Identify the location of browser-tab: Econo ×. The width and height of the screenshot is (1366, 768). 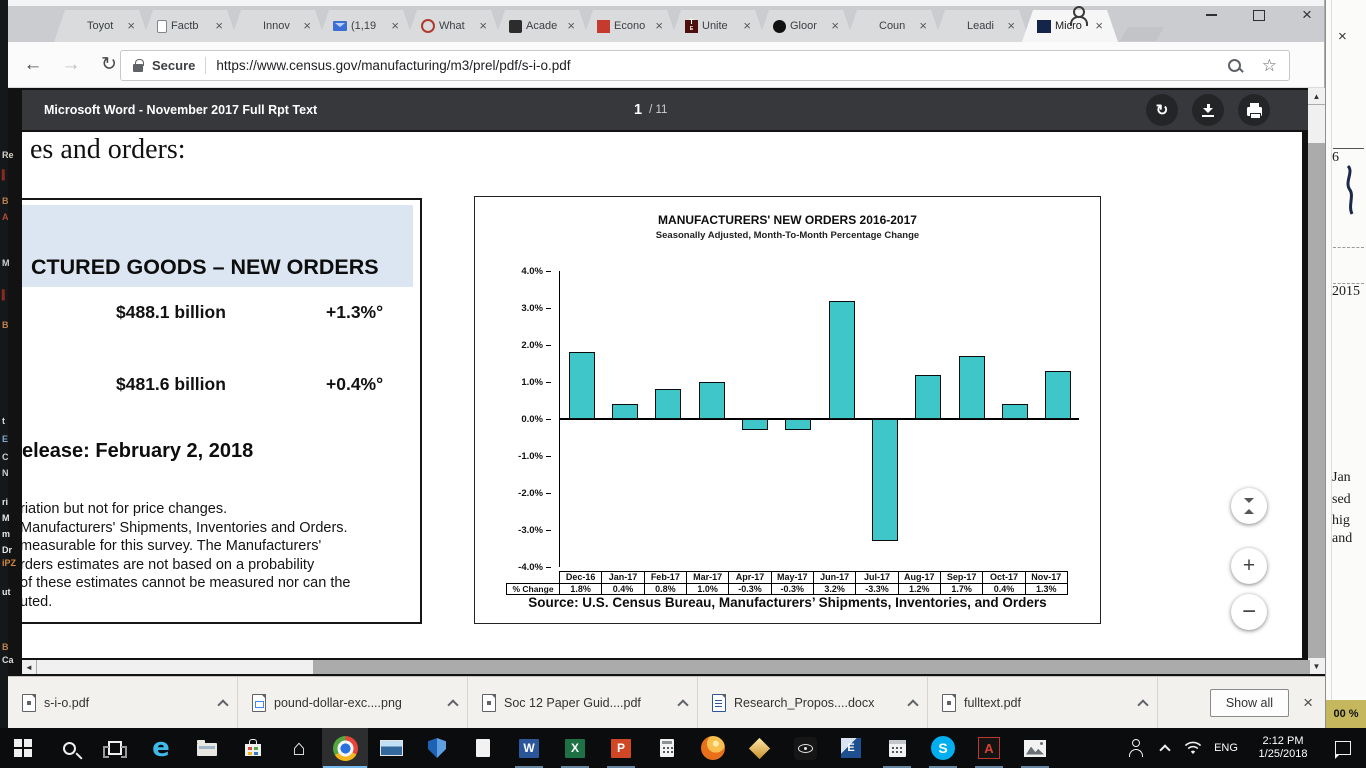
(630, 26).